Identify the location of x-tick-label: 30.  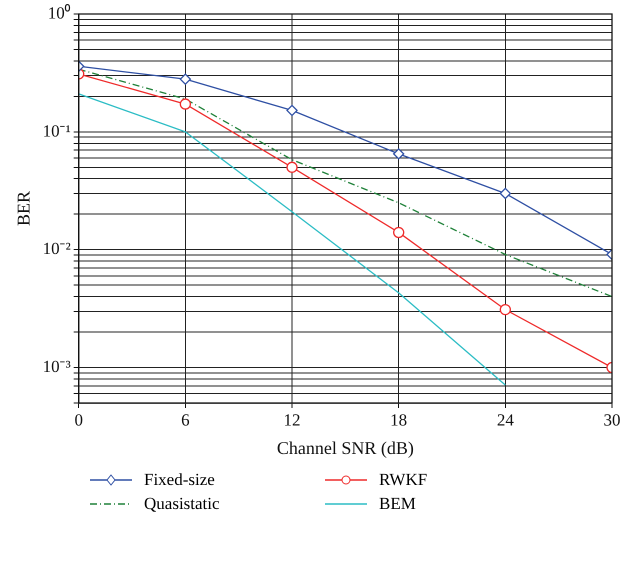
(612, 420).